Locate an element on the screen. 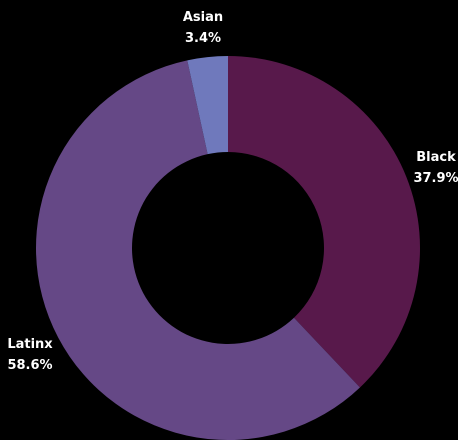 The image size is (458, 440). slice-asian is located at coordinates (207, 105).